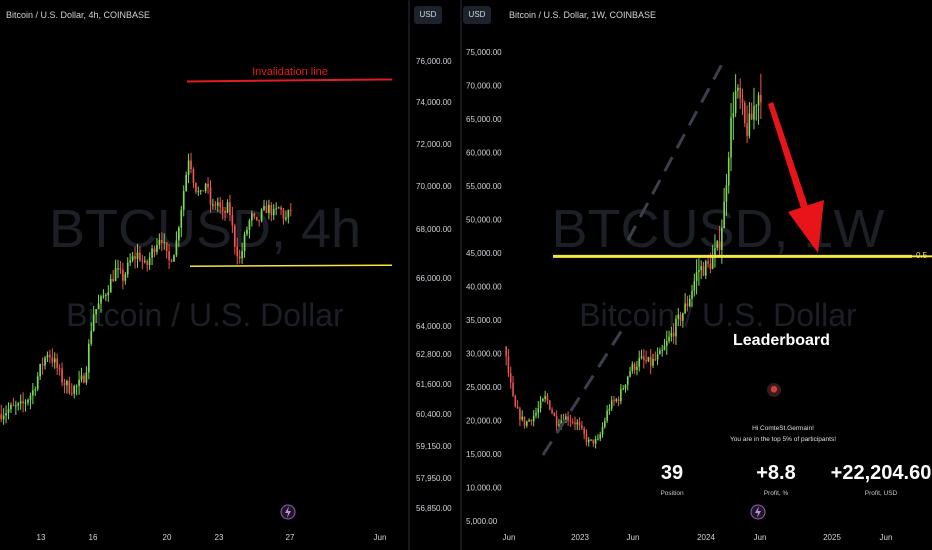 The width and height of the screenshot is (932, 550). Describe the element at coordinates (484, 220) in the screenshot. I see `price-tick-label: 50,000.00` at that location.